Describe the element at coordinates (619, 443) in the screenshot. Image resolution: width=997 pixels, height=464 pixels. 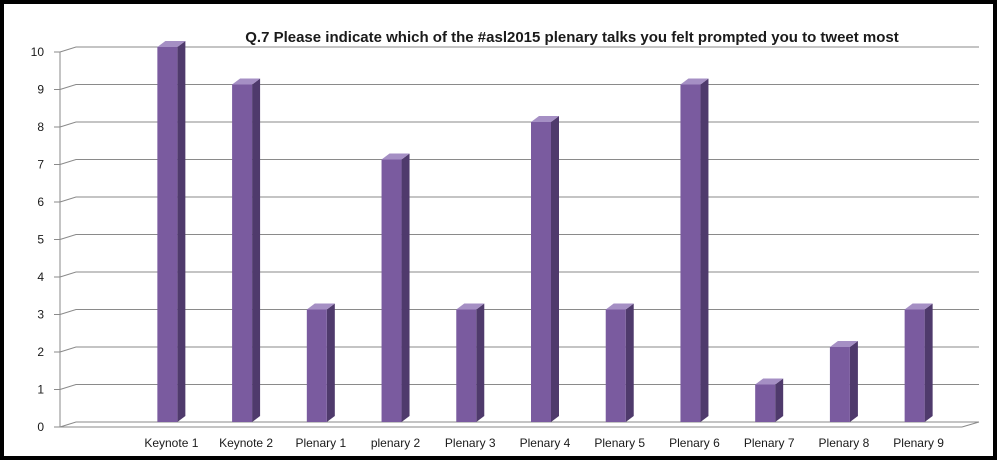
I see `x-tick-label: Plenary 5` at that location.